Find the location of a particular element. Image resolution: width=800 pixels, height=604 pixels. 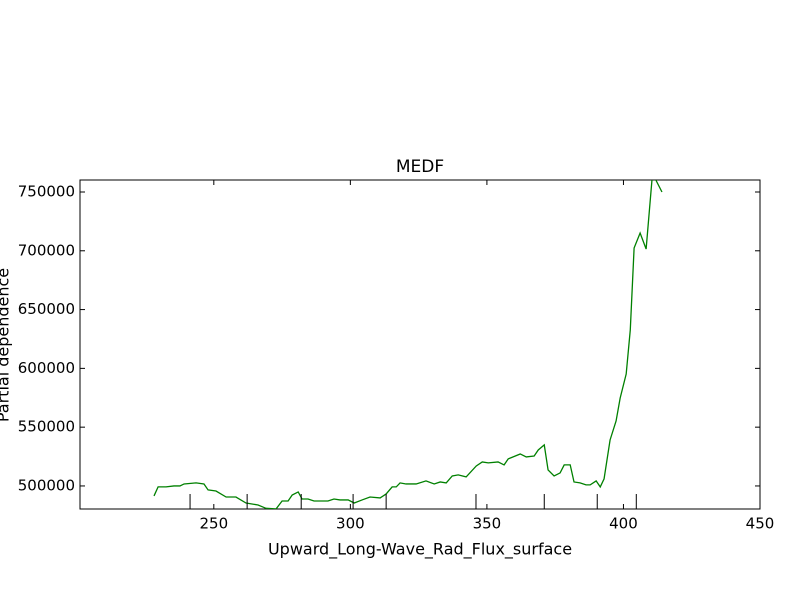

y-tick-label: 750000 is located at coordinates (46, 191).